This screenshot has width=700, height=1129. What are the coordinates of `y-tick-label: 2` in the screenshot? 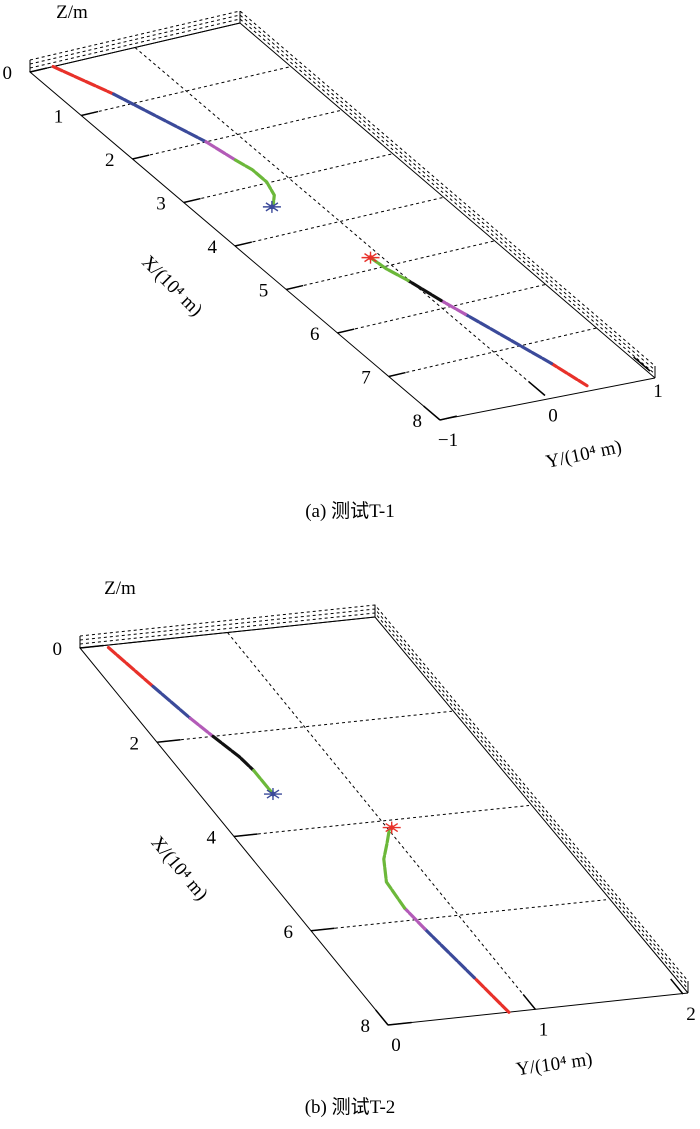 It's located at (691, 1014).